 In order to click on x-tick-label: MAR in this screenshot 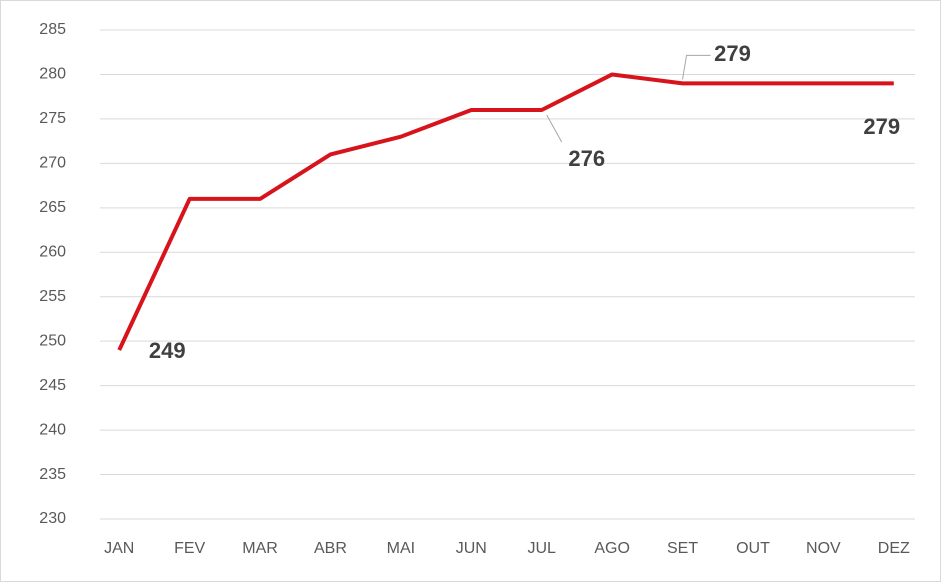, I will do `click(260, 548)`.